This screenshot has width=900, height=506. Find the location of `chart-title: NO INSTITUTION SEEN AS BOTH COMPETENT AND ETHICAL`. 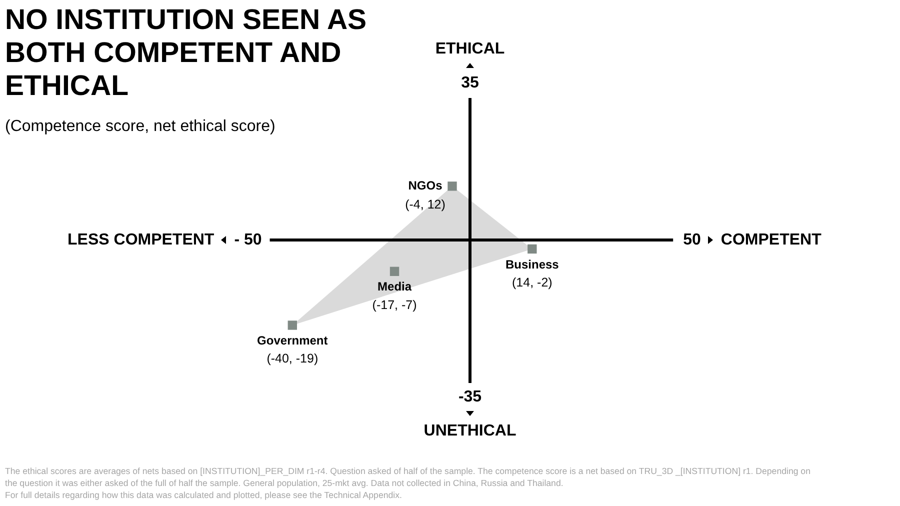

chart-title: NO INSTITUTION SEEN AS BOTH COMPETENT AND ETHICAL is located at coordinates (186, 53).